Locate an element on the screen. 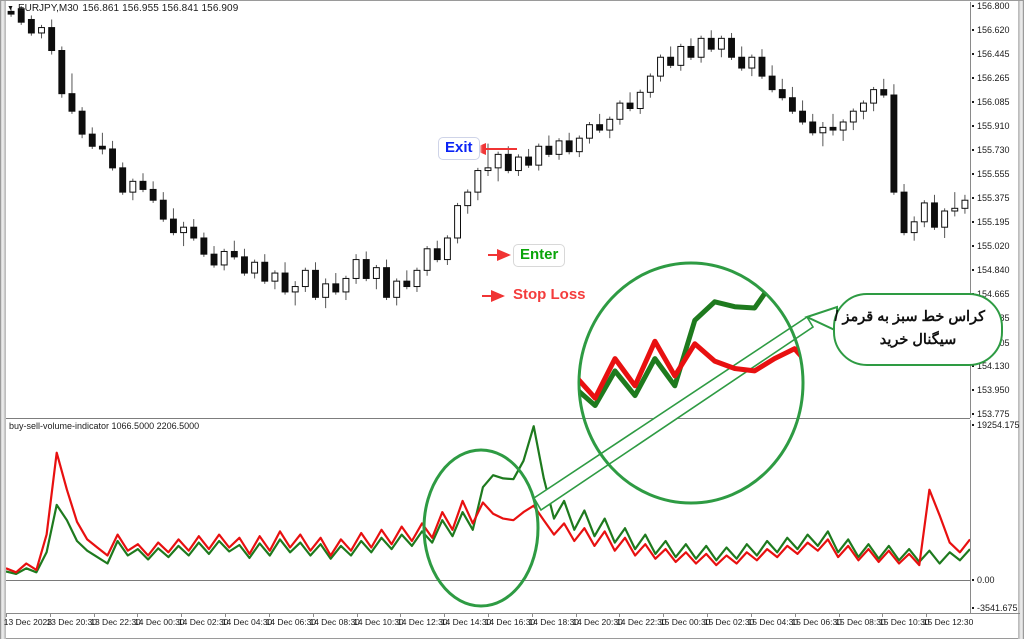 The height and width of the screenshot is (639, 1024). callout-line-1: کراس خط سبز به قرمز / is located at coordinates (909, 317).